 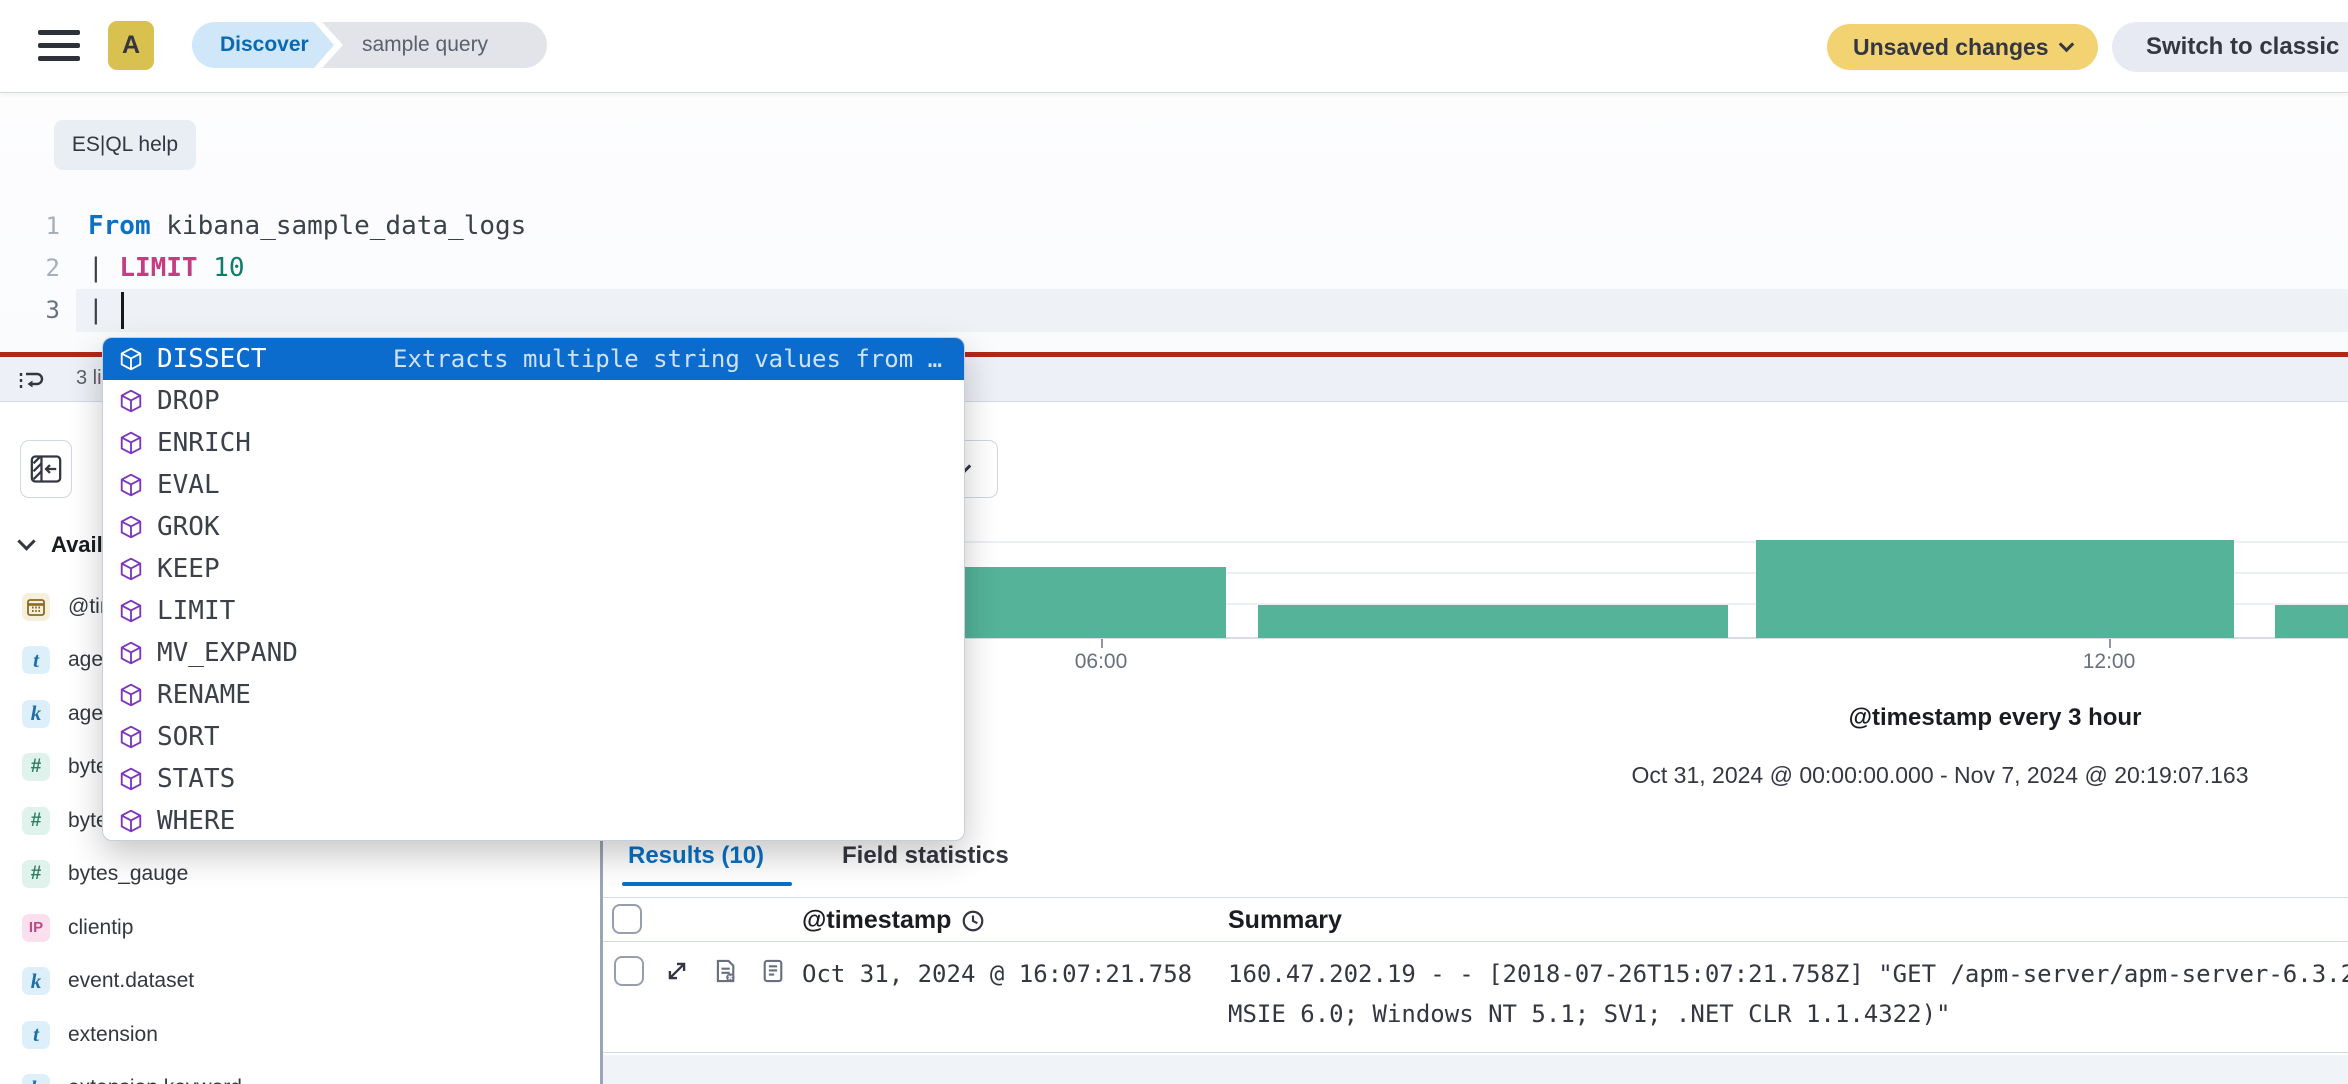 I want to click on panel-collapse-icon, so click(x=46, y=469).